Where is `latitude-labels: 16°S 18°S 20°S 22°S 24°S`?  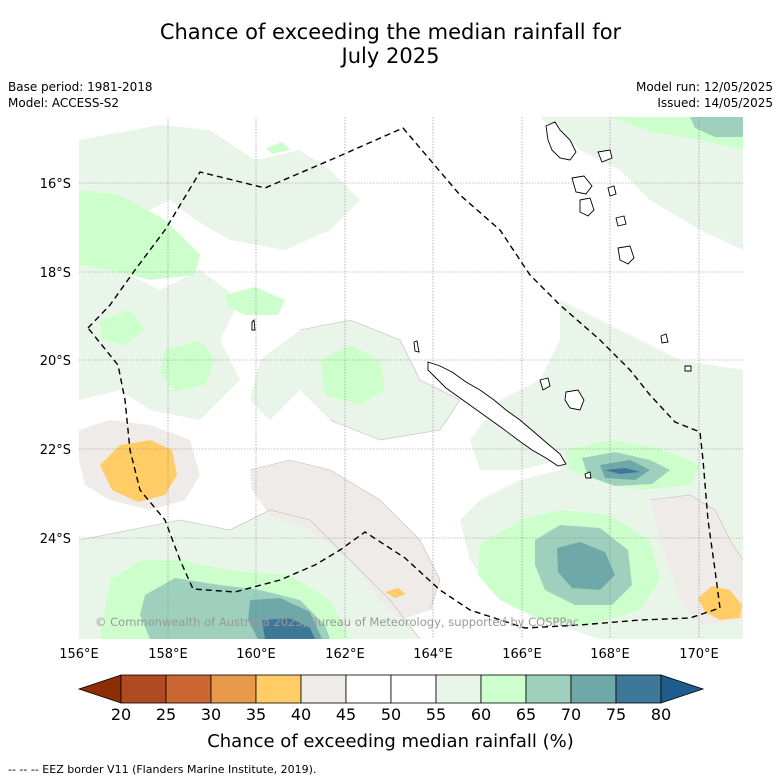 latitude-labels: 16°S 18°S 20°S 22°S 24°S is located at coordinates (55, 362).